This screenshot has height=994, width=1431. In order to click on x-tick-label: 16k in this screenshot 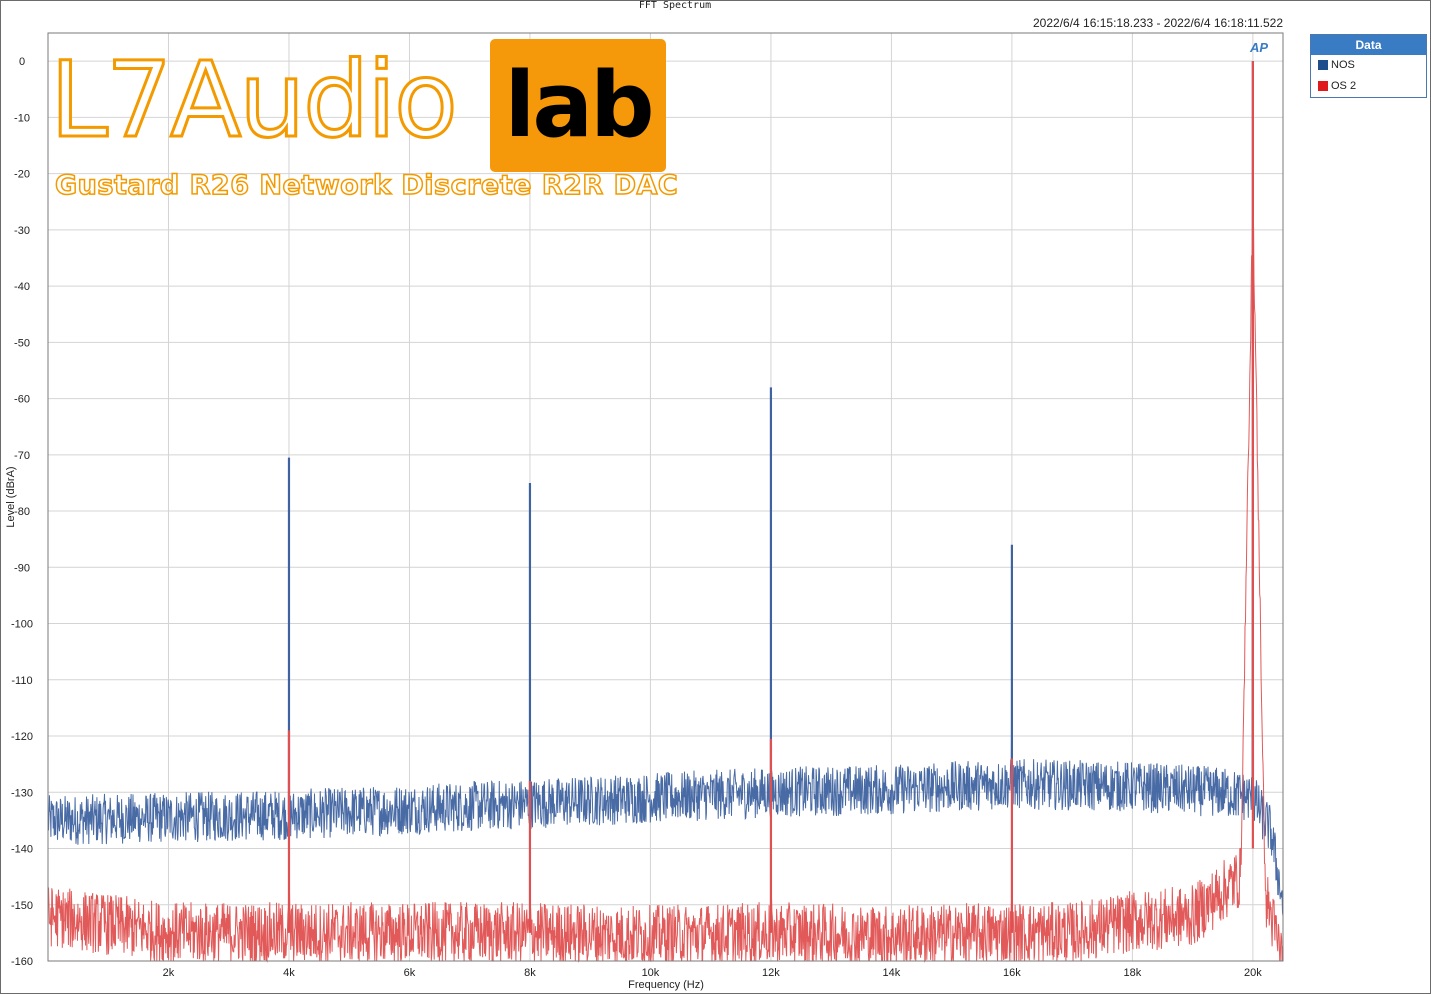, I will do `click(1012, 973)`.